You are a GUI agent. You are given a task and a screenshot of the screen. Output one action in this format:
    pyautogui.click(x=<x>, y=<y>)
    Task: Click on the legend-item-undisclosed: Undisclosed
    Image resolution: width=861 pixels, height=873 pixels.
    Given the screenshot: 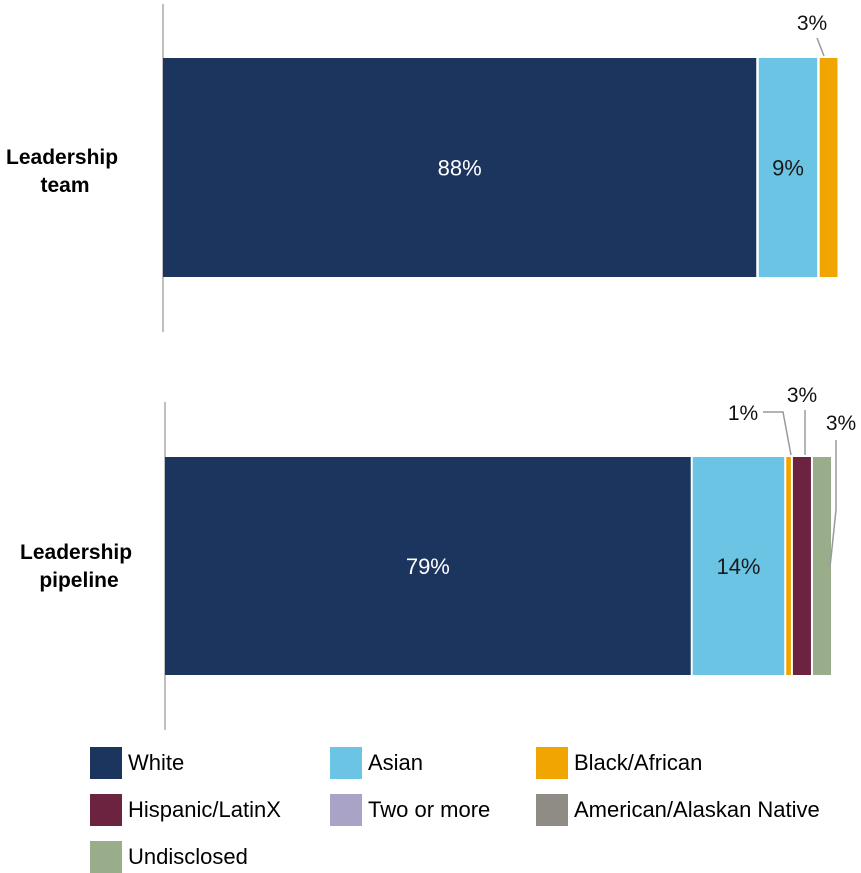 What is the action you would take?
    pyautogui.click(x=169, y=857)
    